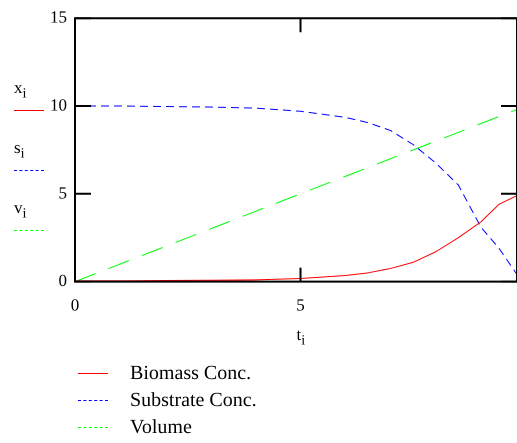 Image resolution: width=517 pixels, height=443 pixels. I want to click on y-tick-label: 15, so click(58, 17).